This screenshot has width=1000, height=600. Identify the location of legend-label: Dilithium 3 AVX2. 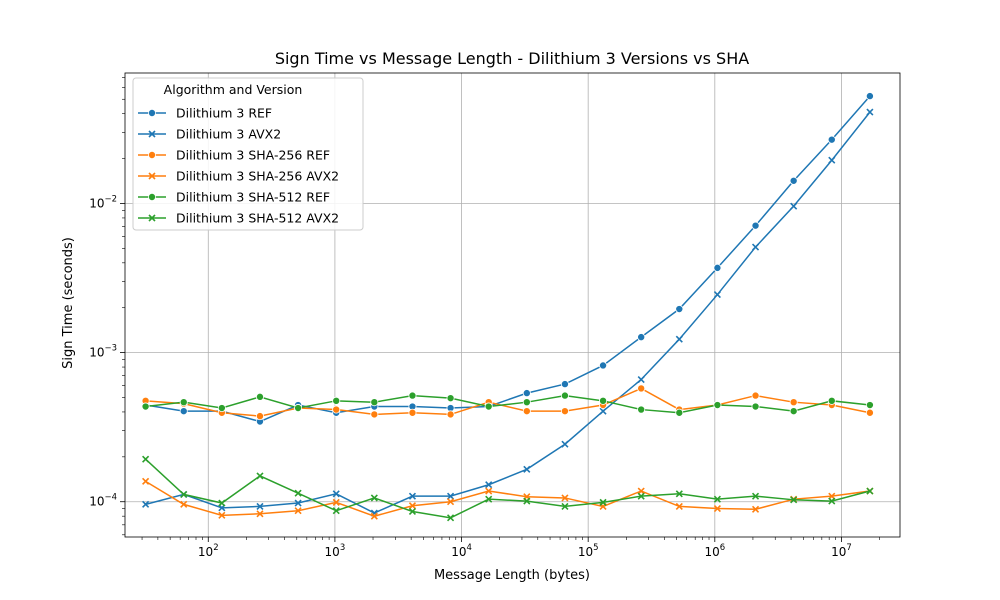
(228, 134).